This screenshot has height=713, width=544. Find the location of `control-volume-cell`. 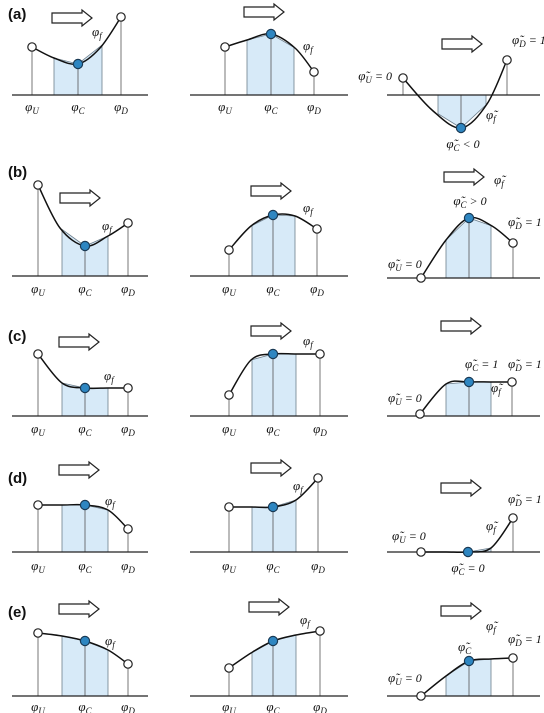

control-volume-cell is located at coordinates (468, 248).